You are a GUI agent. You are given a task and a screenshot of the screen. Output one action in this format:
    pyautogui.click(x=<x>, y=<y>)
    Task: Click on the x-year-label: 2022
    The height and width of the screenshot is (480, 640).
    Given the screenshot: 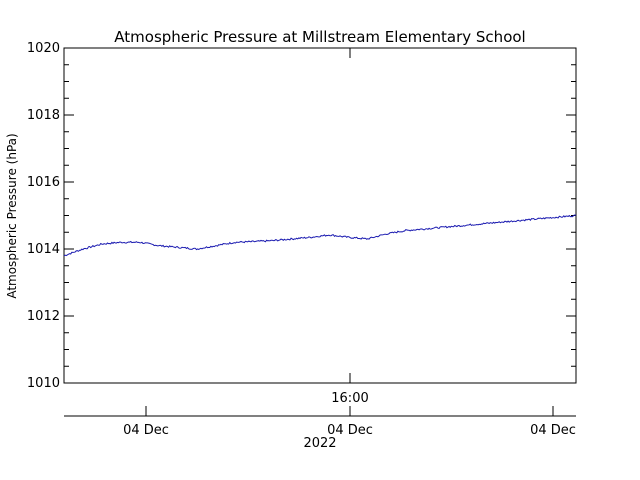 What is the action you would take?
    pyautogui.click(x=319, y=443)
    